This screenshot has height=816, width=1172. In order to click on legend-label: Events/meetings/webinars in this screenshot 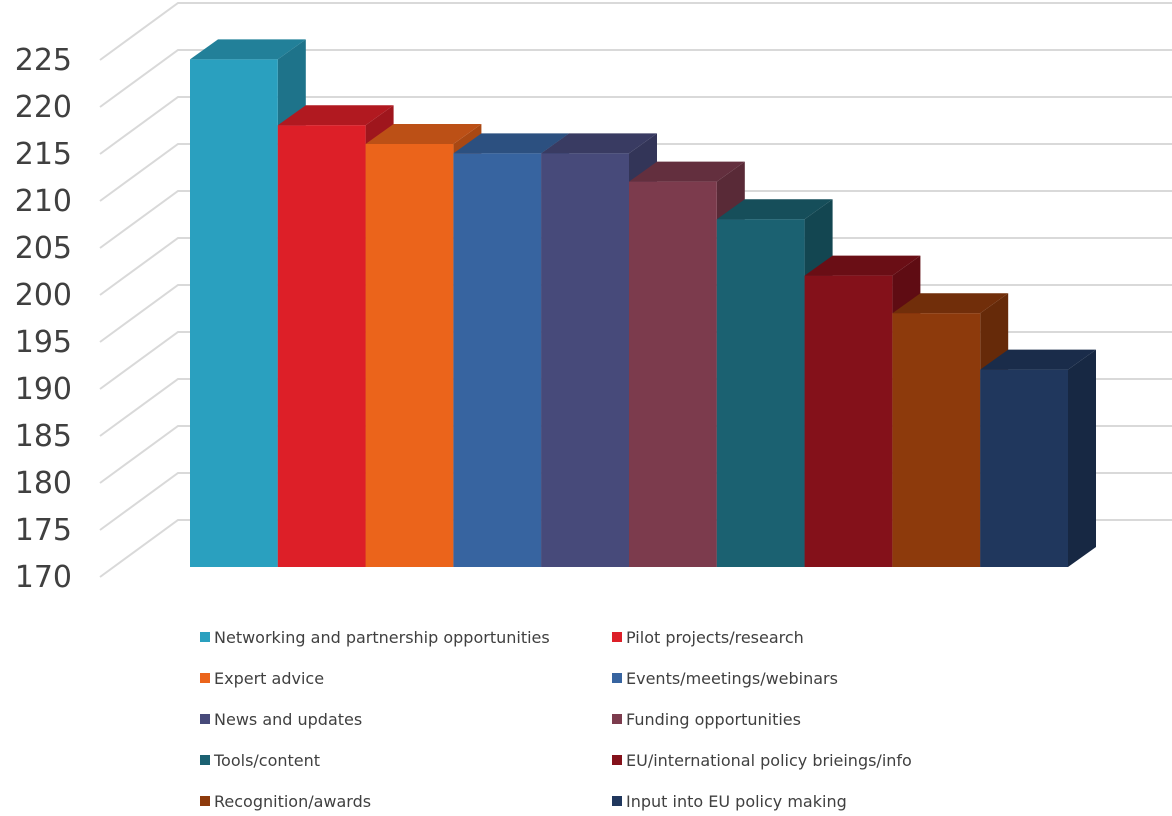, I will do `click(732, 678)`.